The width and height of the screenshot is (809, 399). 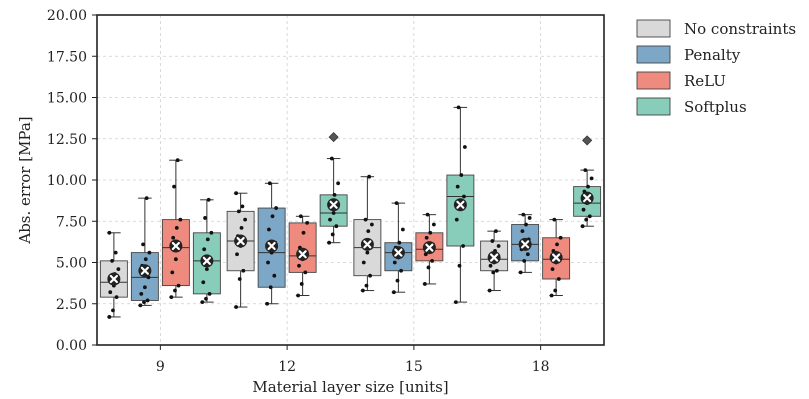 I want to click on x-axis-title: Material layer size [units], so click(x=350, y=387).